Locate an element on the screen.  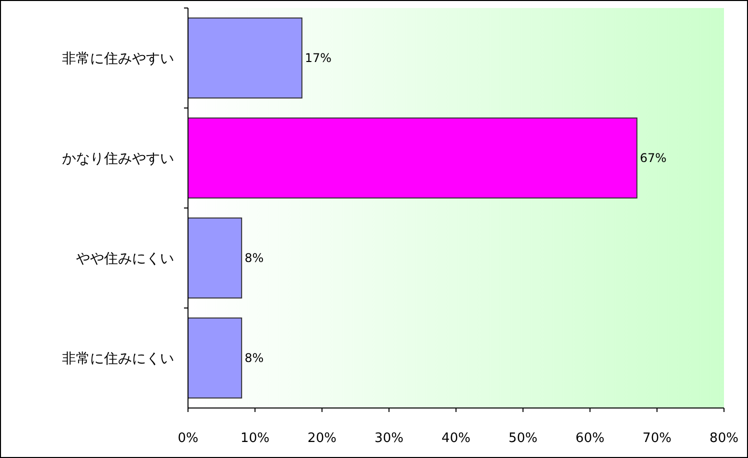
x-tick-label: 60% is located at coordinates (590, 438).